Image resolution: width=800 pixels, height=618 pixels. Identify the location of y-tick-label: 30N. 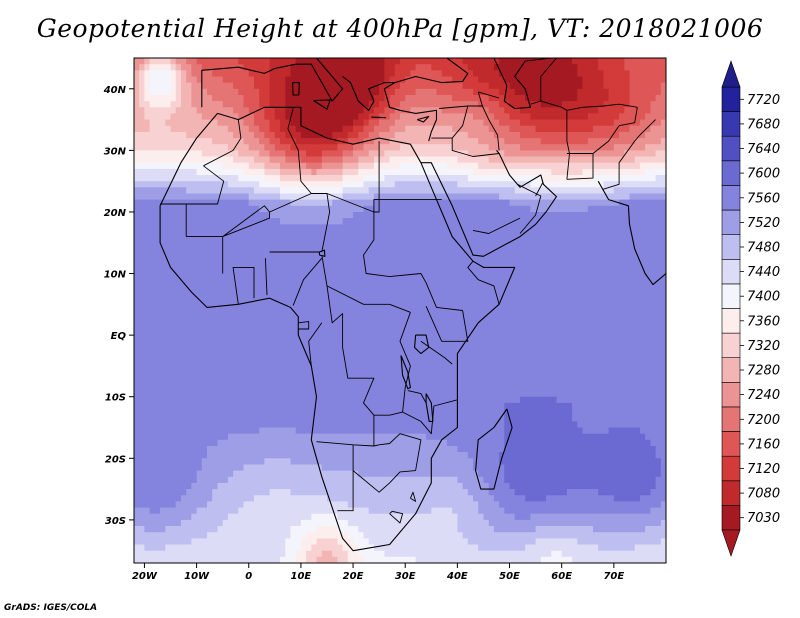
(115, 151).